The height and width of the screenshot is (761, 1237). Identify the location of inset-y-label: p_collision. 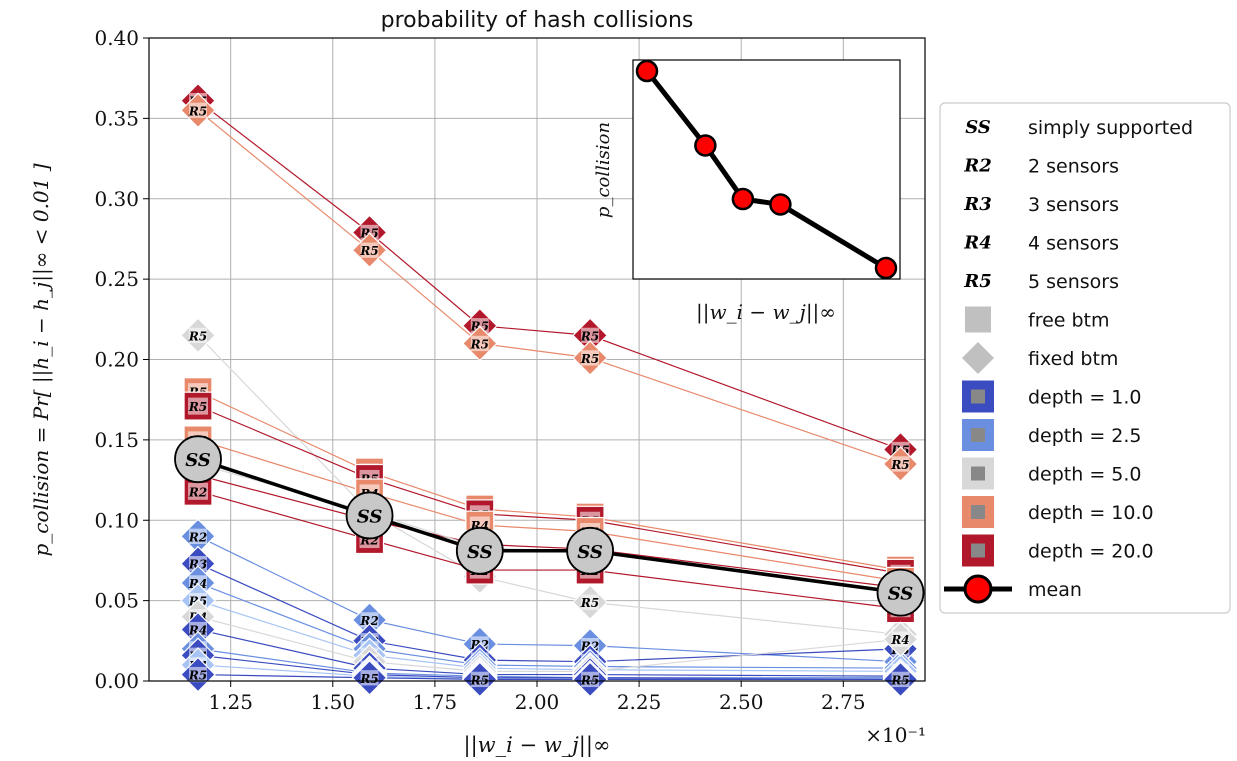
(603, 170).